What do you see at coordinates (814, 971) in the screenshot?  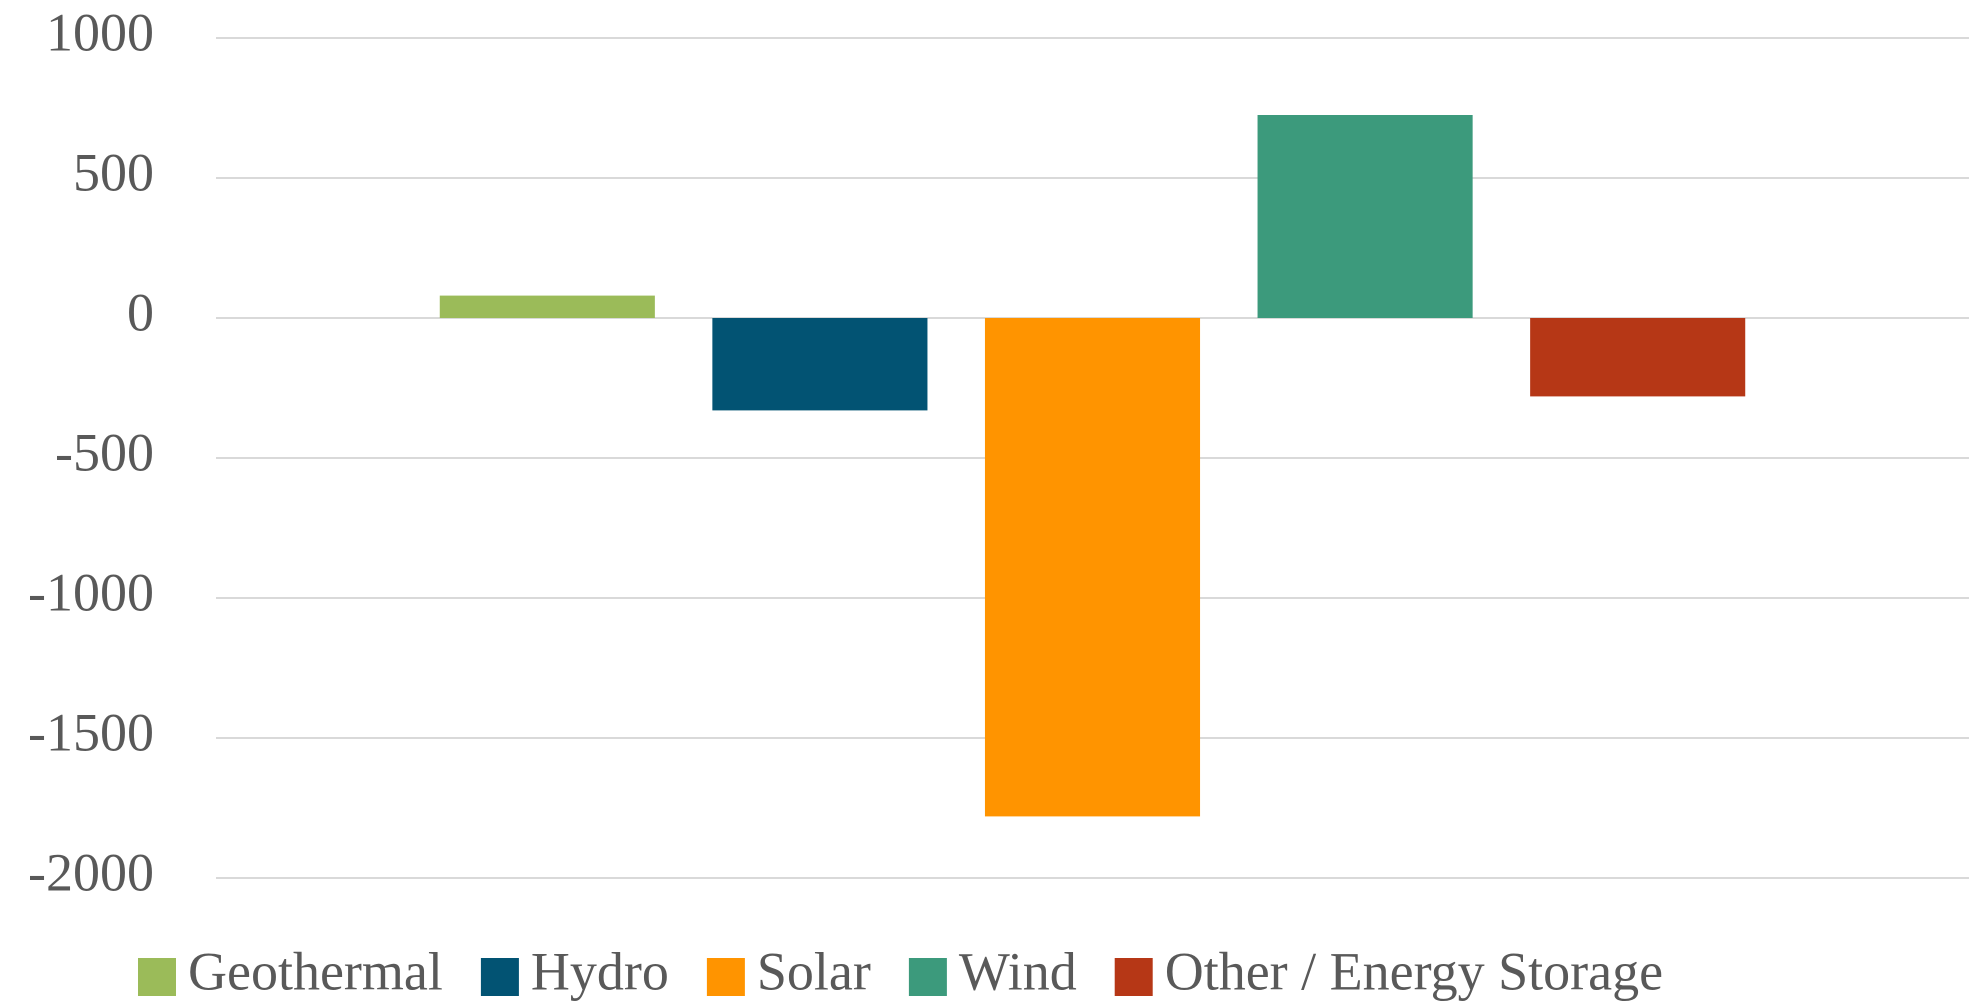 I see `legend-label: Solar` at bounding box center [814, 971].